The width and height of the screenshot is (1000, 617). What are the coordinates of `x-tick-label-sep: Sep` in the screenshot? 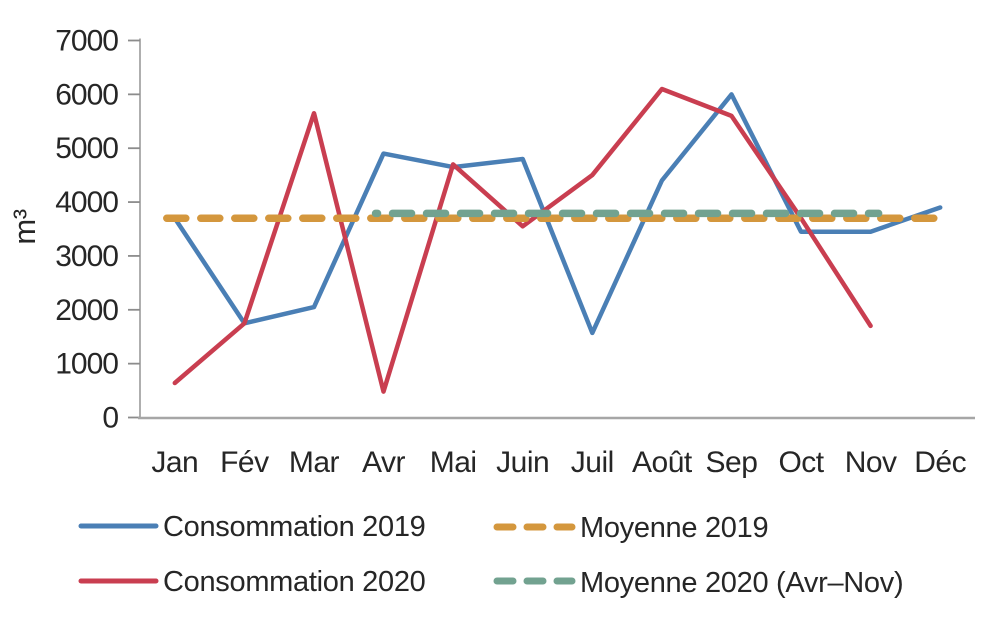 It's located at (732, 462).